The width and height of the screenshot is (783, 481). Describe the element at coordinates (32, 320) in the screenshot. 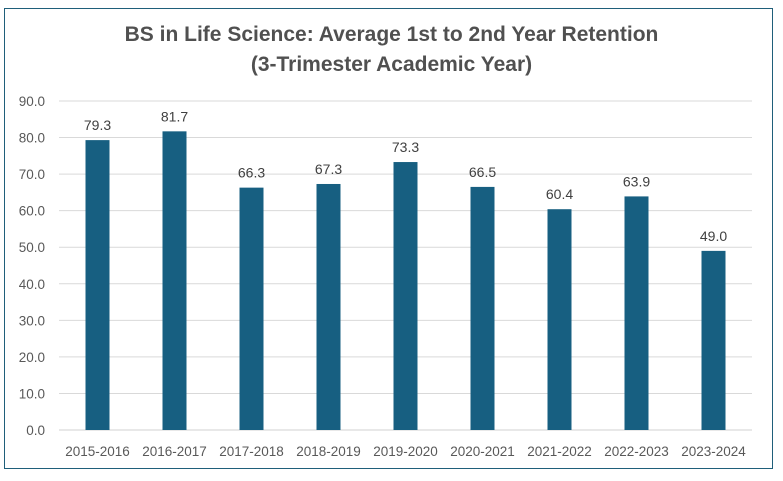

I see `y-tick-label: 30.0` at that location.